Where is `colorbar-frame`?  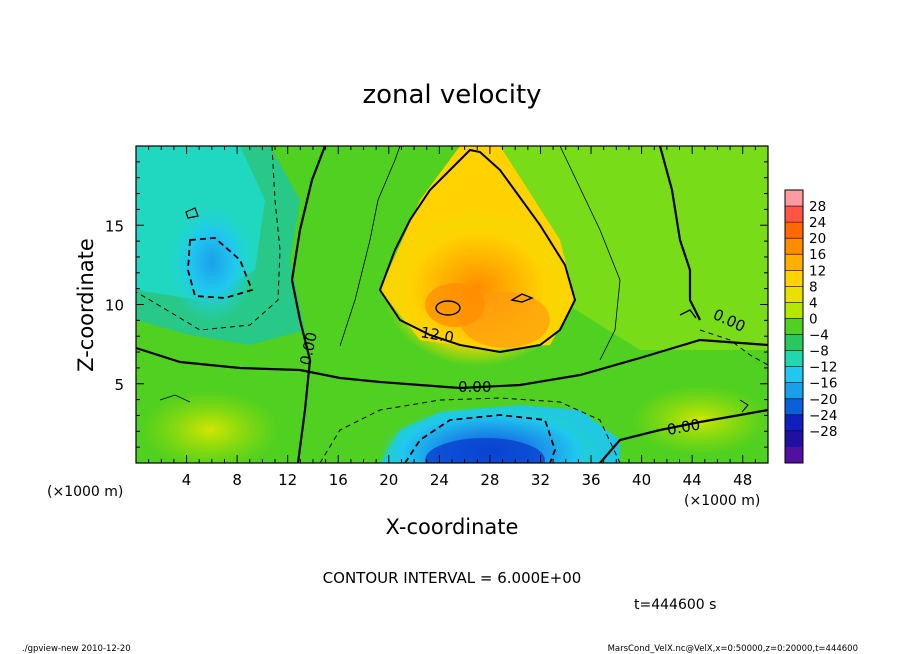
colorbar-frame is located at coordinates (794, 326).